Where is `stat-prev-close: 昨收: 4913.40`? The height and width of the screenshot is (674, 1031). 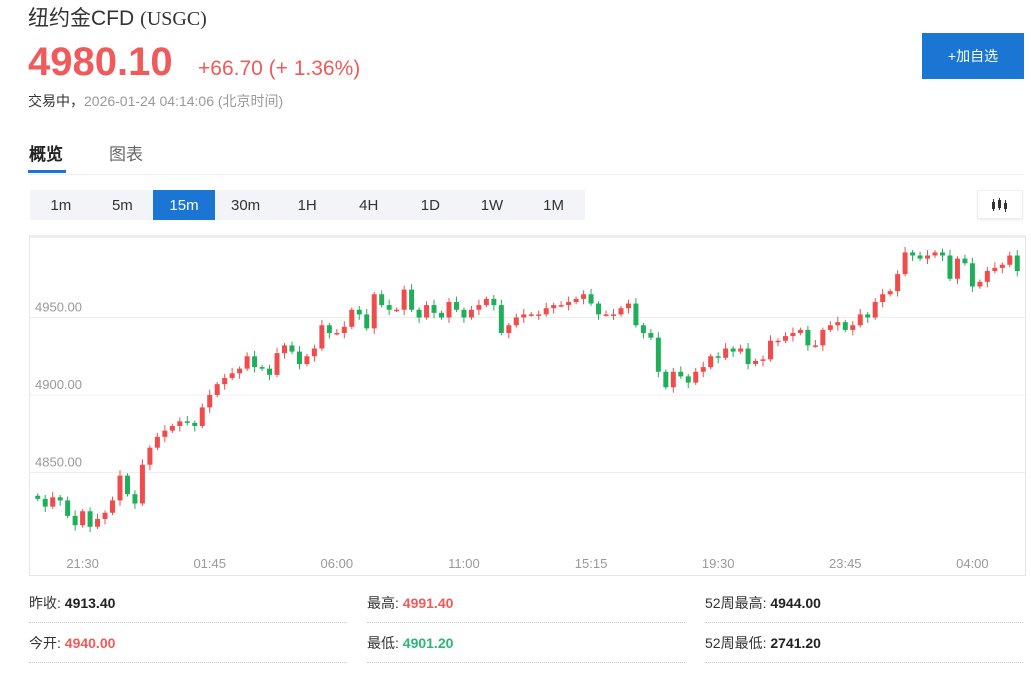
stat-prev-close: 昨收: 4913.40 is located at coordinates (72, 603).